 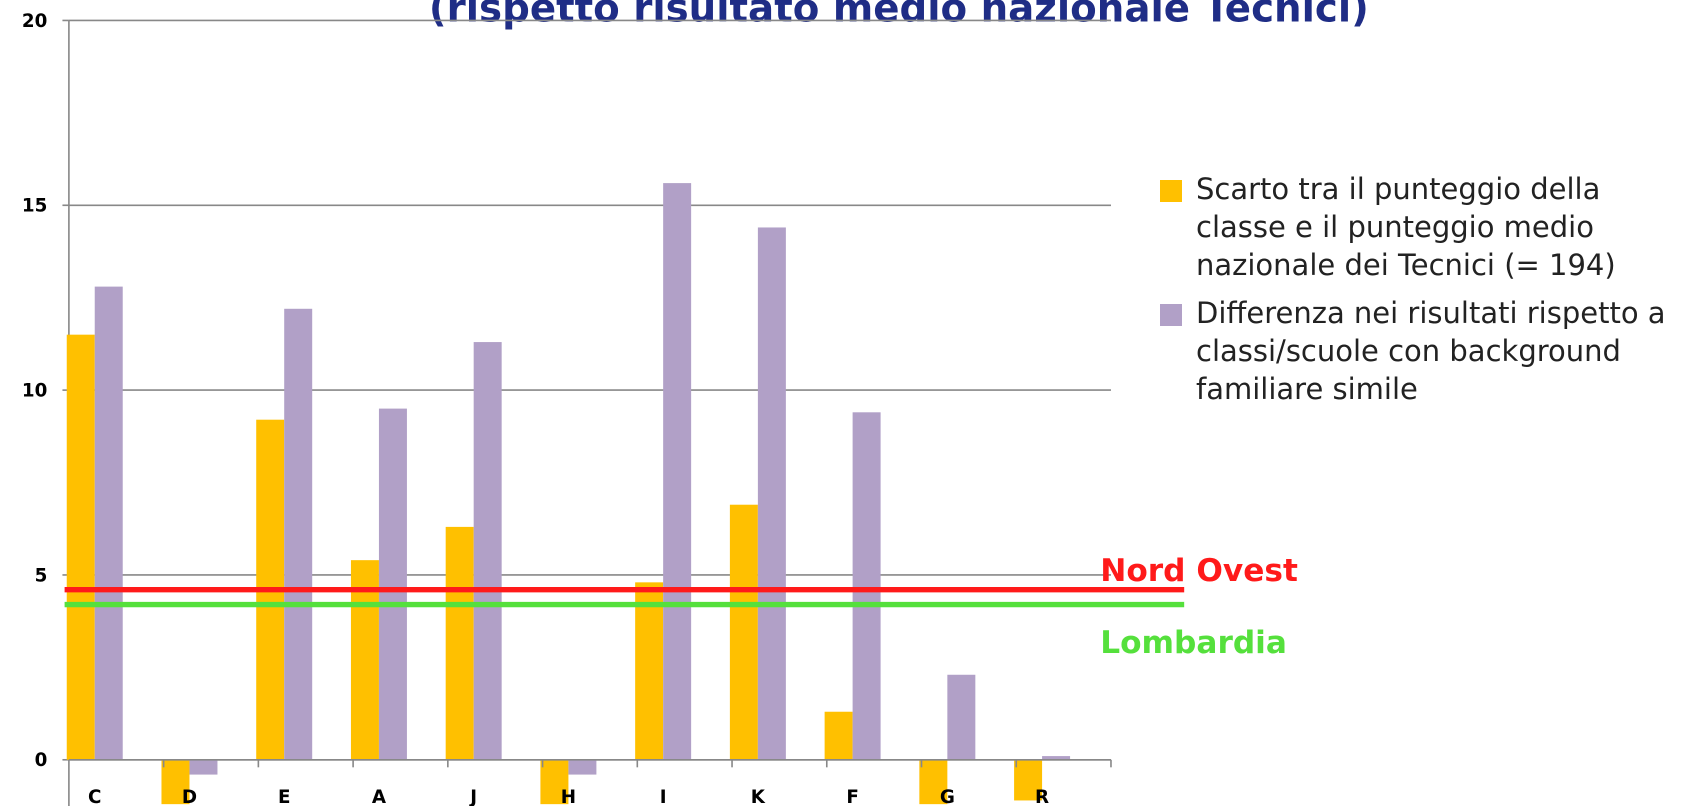 I want to click on y-tick-label: 0, so click(x=41, y=760).